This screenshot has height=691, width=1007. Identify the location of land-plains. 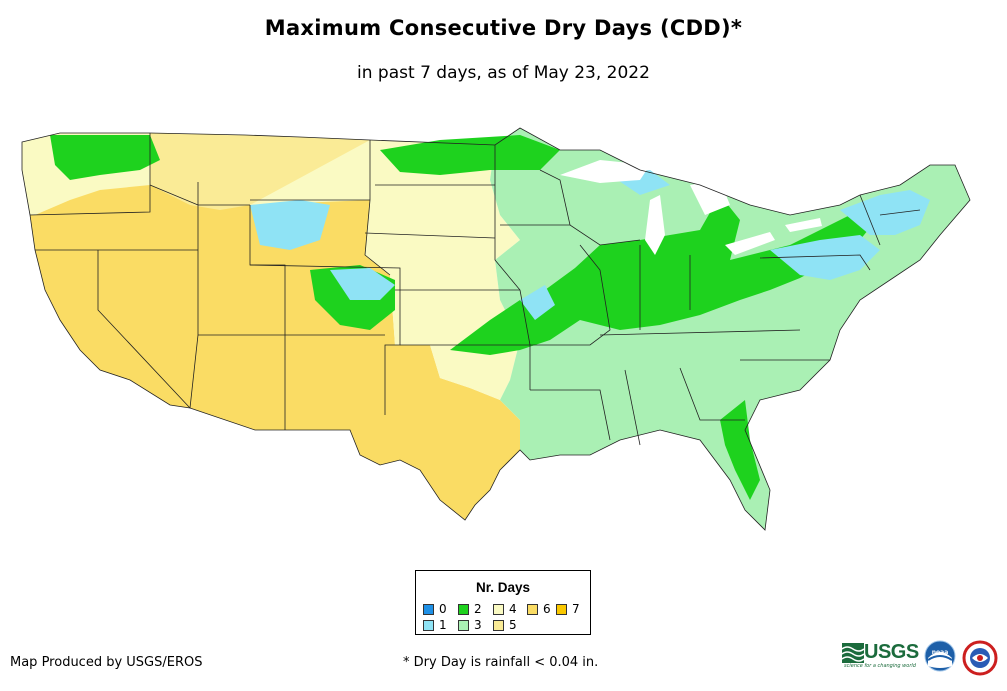
(385, 270).